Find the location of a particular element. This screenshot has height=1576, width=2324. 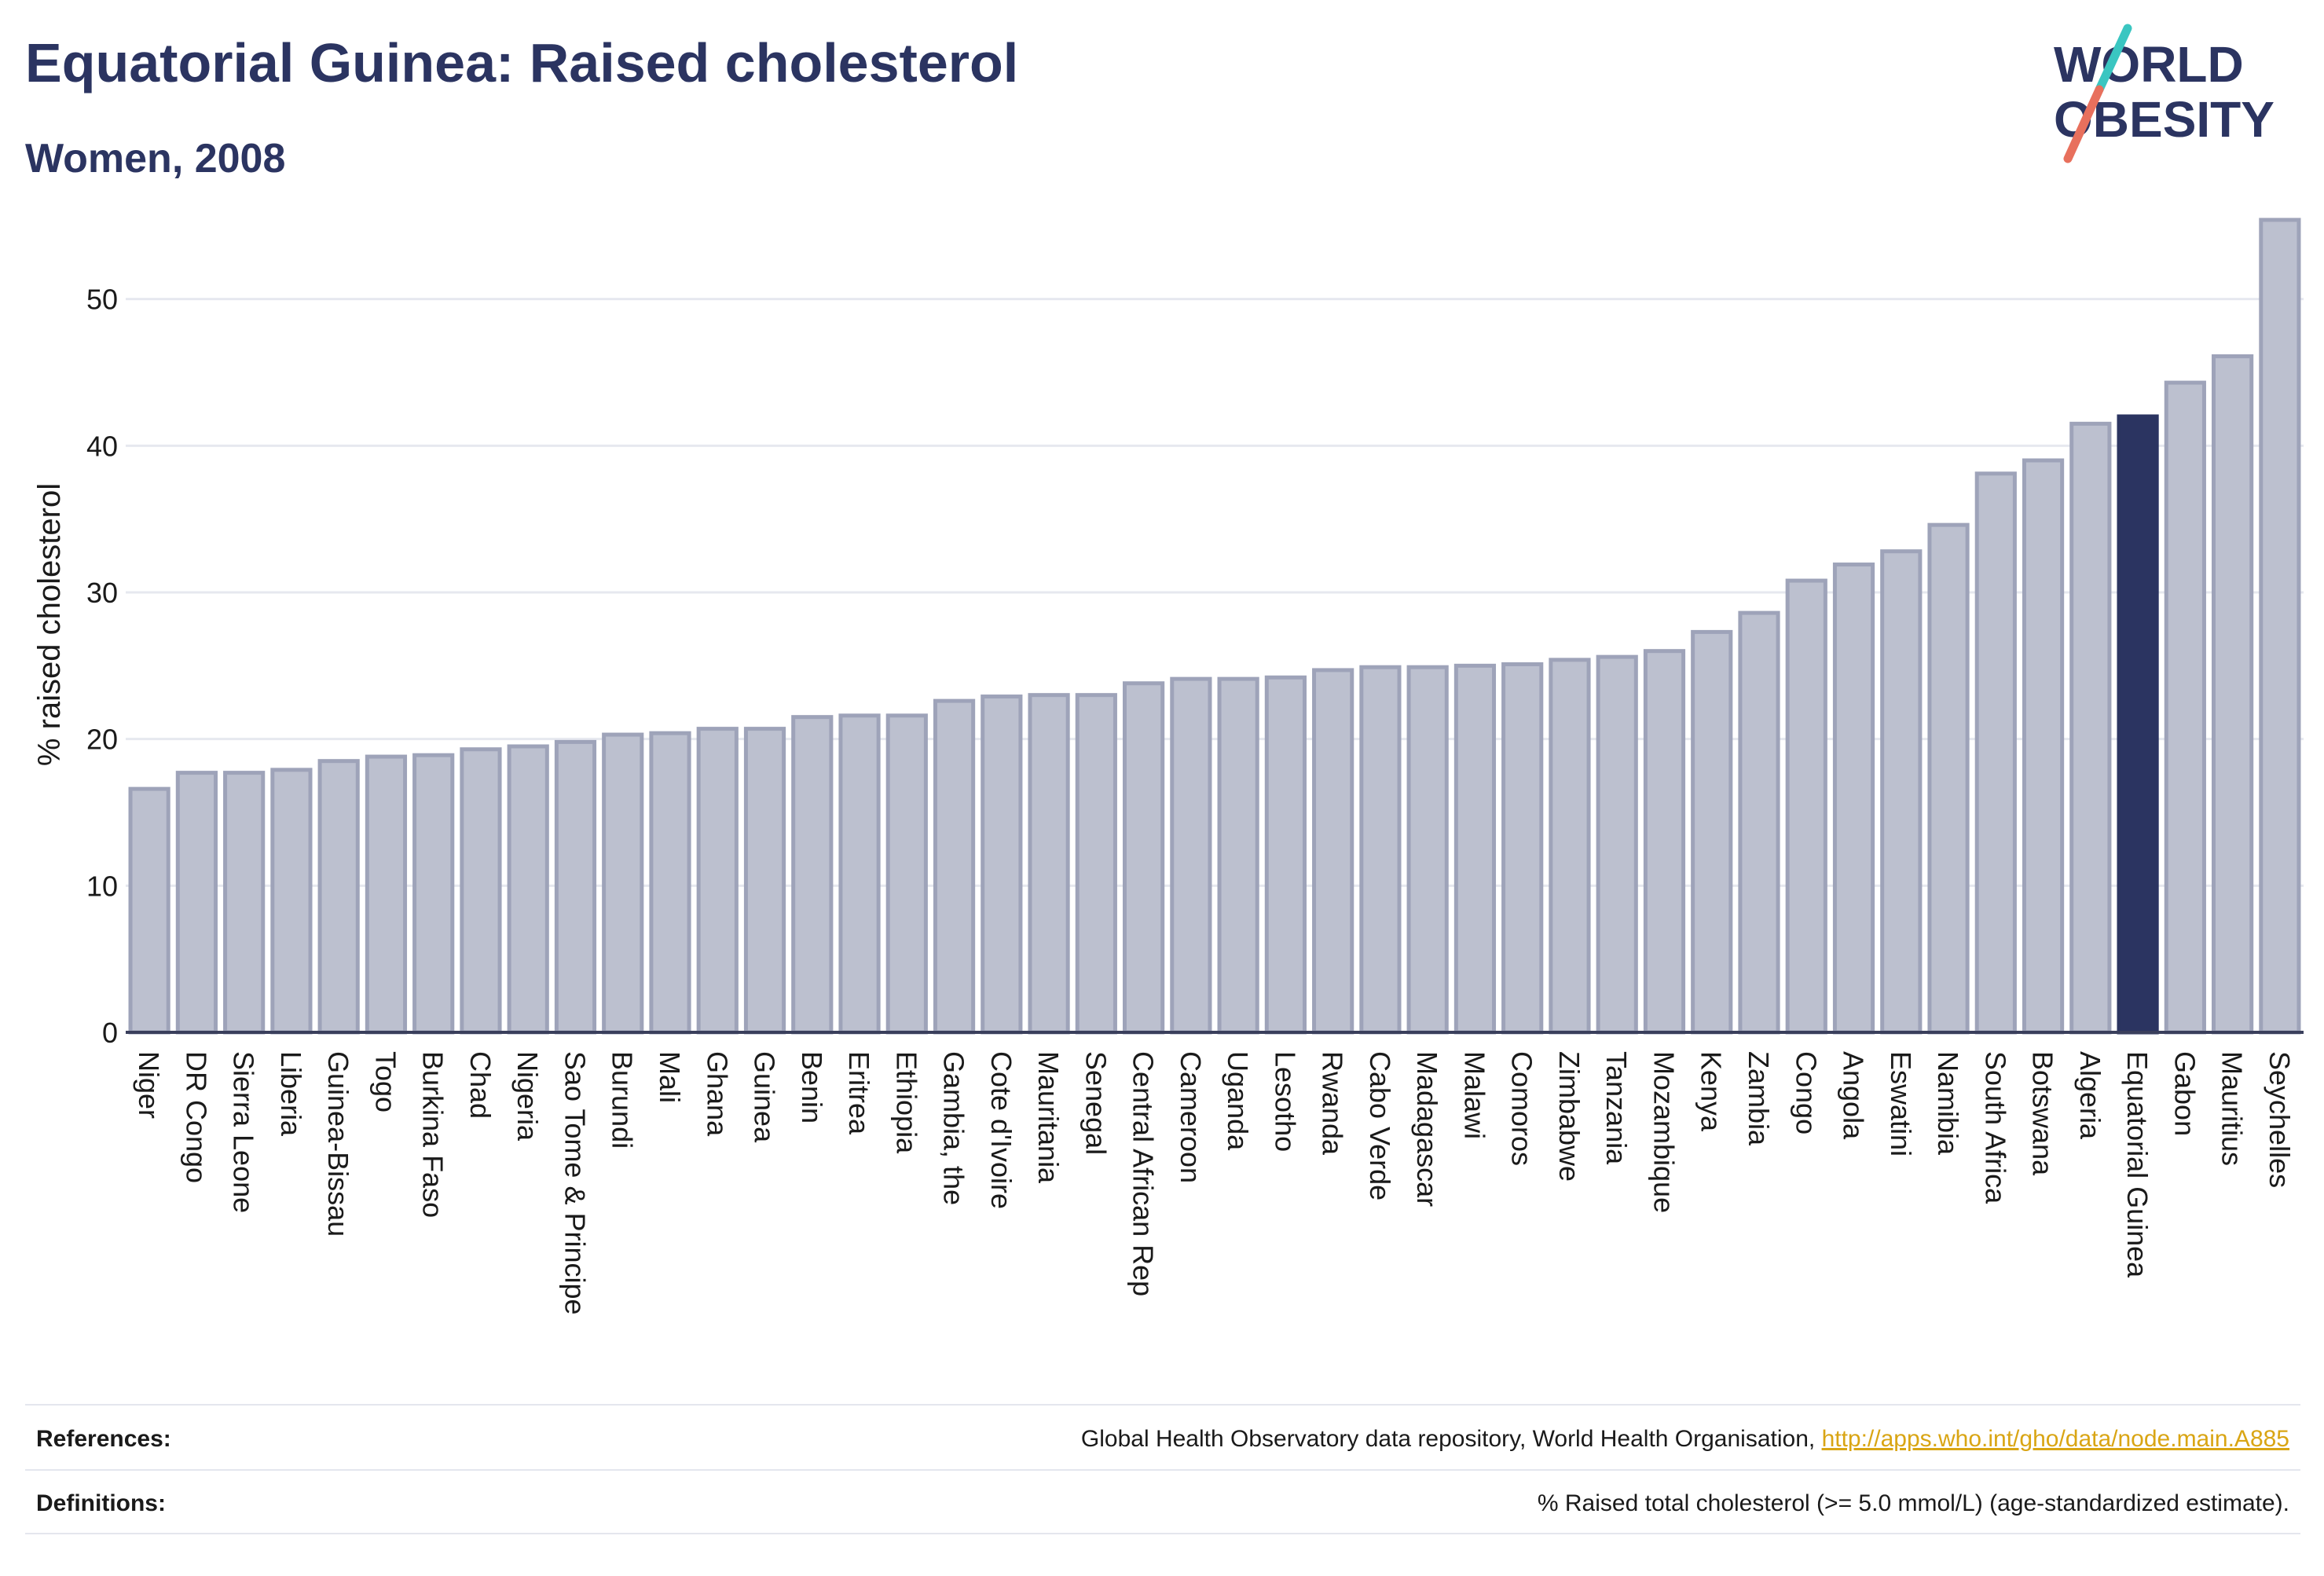

x-tick-label: Mali is located at coordinates (670, 1077).